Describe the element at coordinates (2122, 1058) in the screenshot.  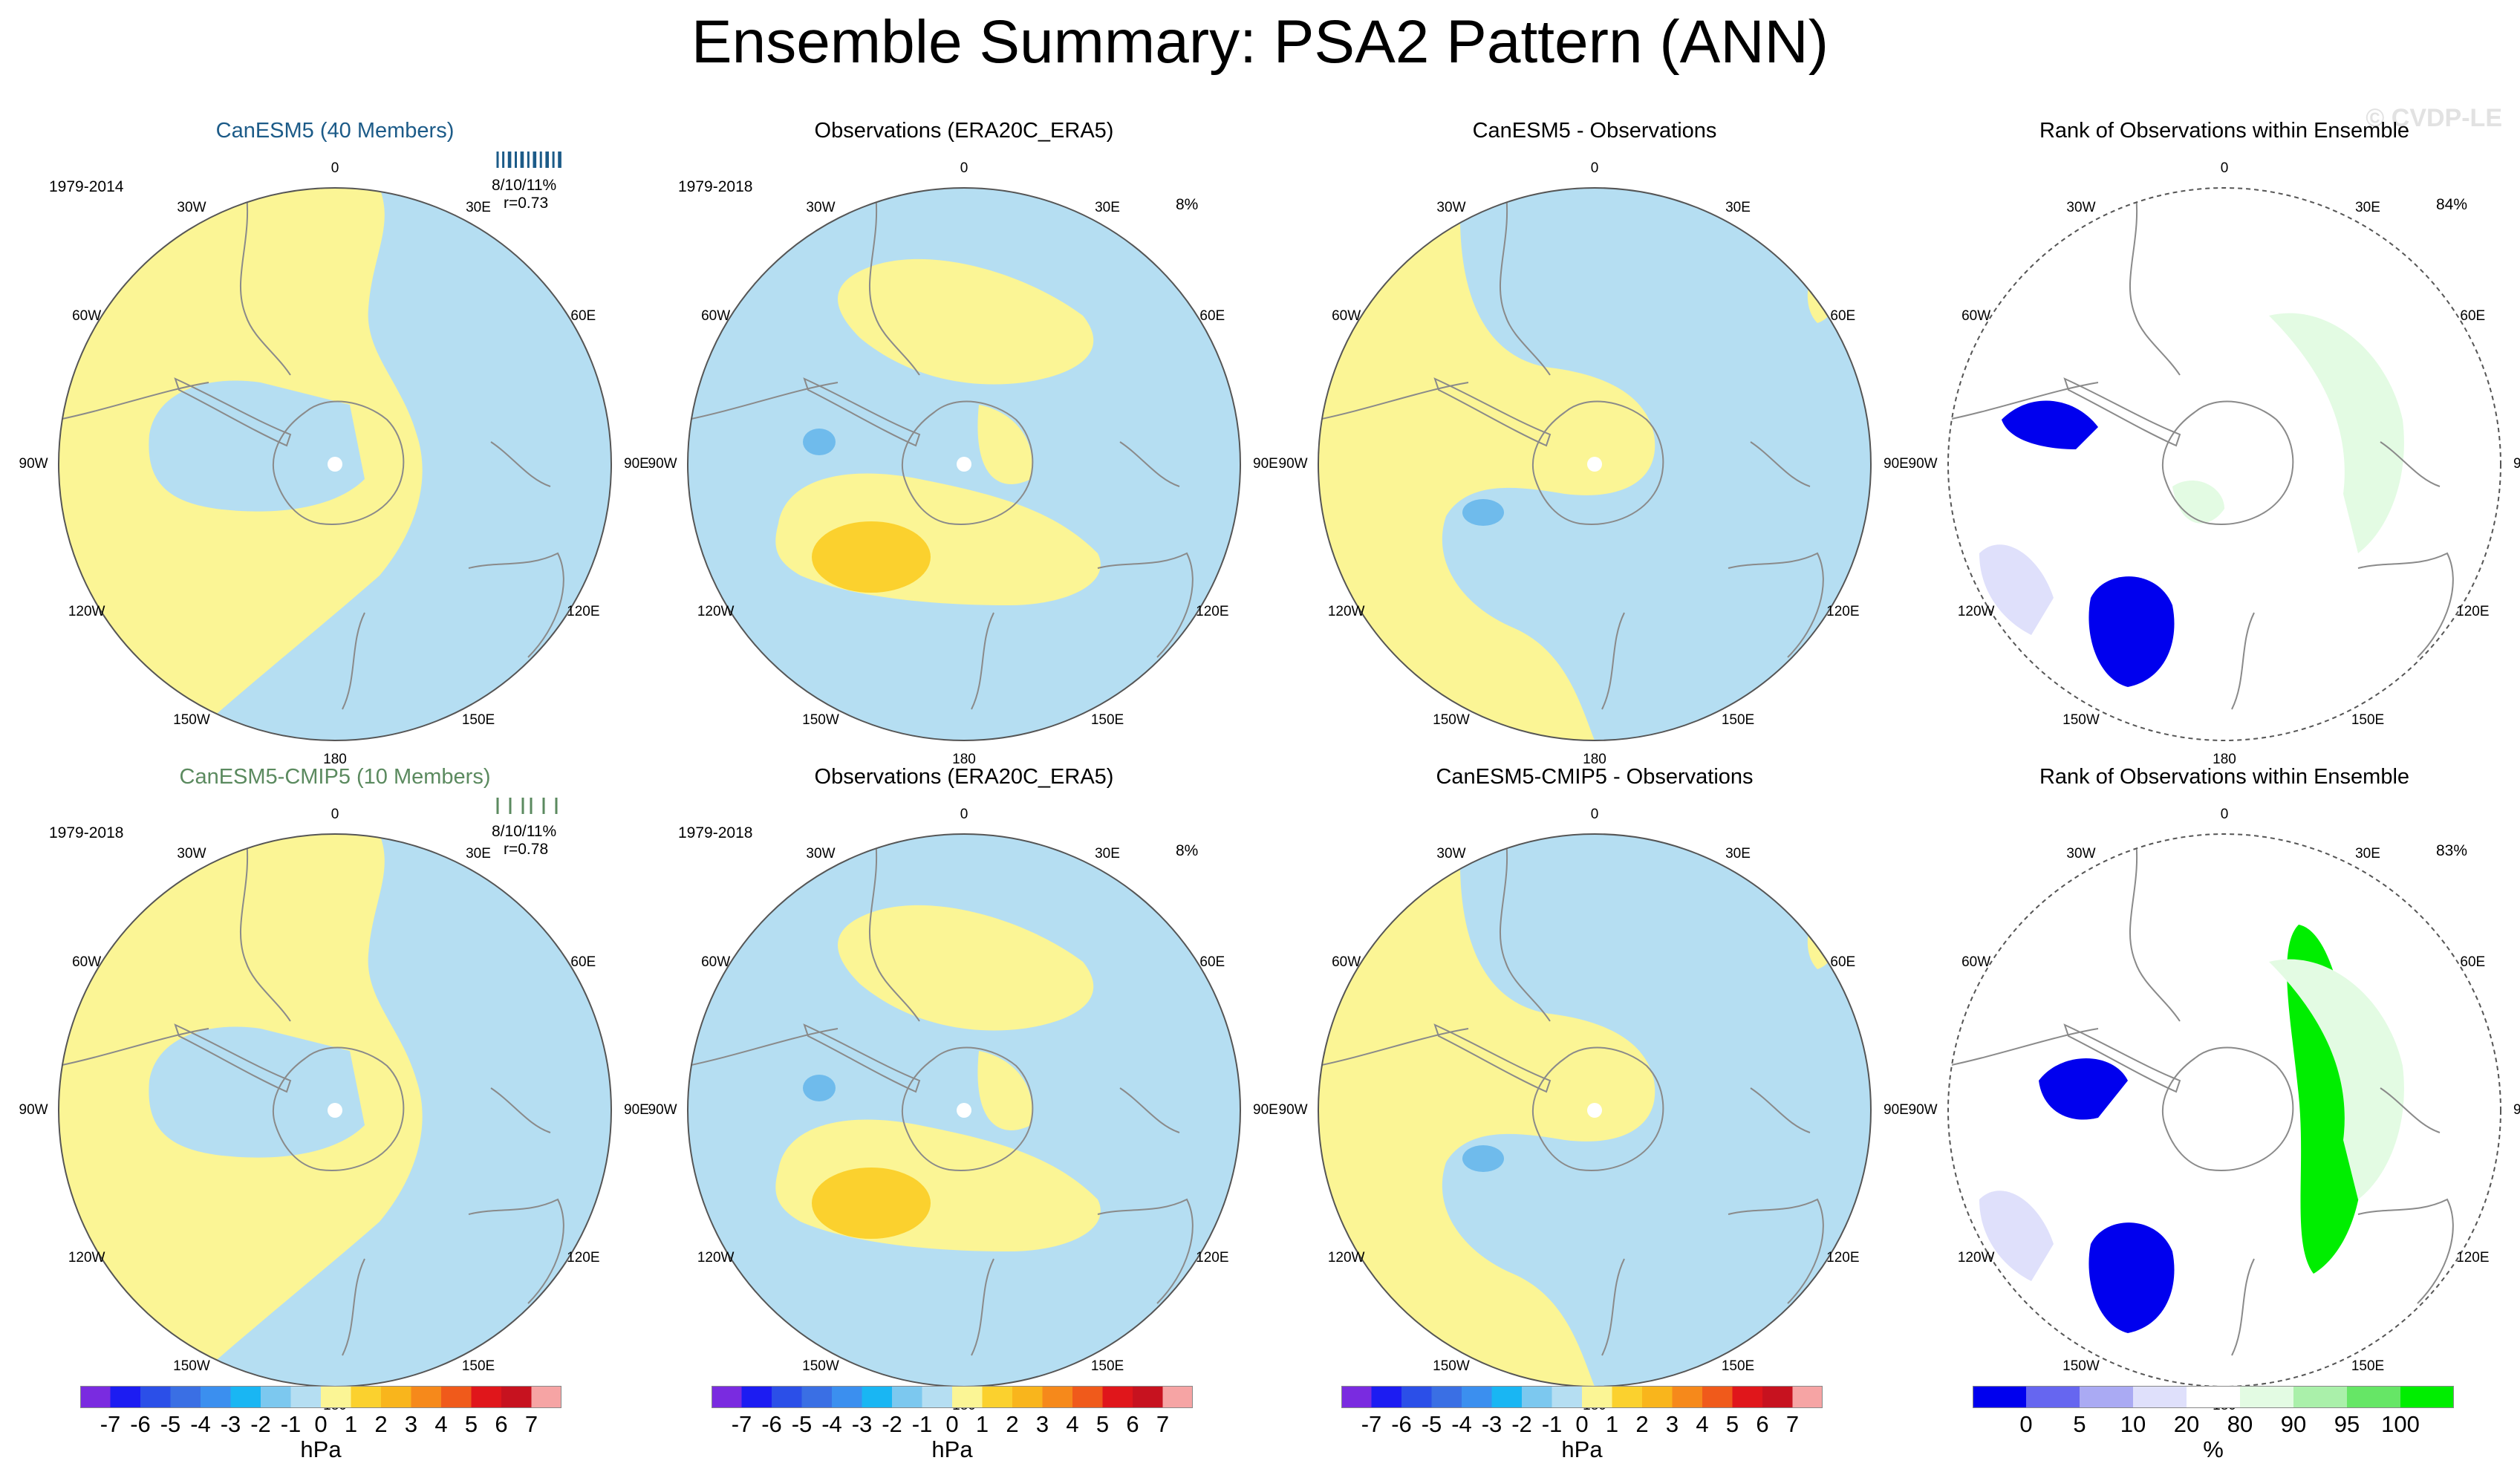
I see `antarctic-peninsula-coastline` at that location.